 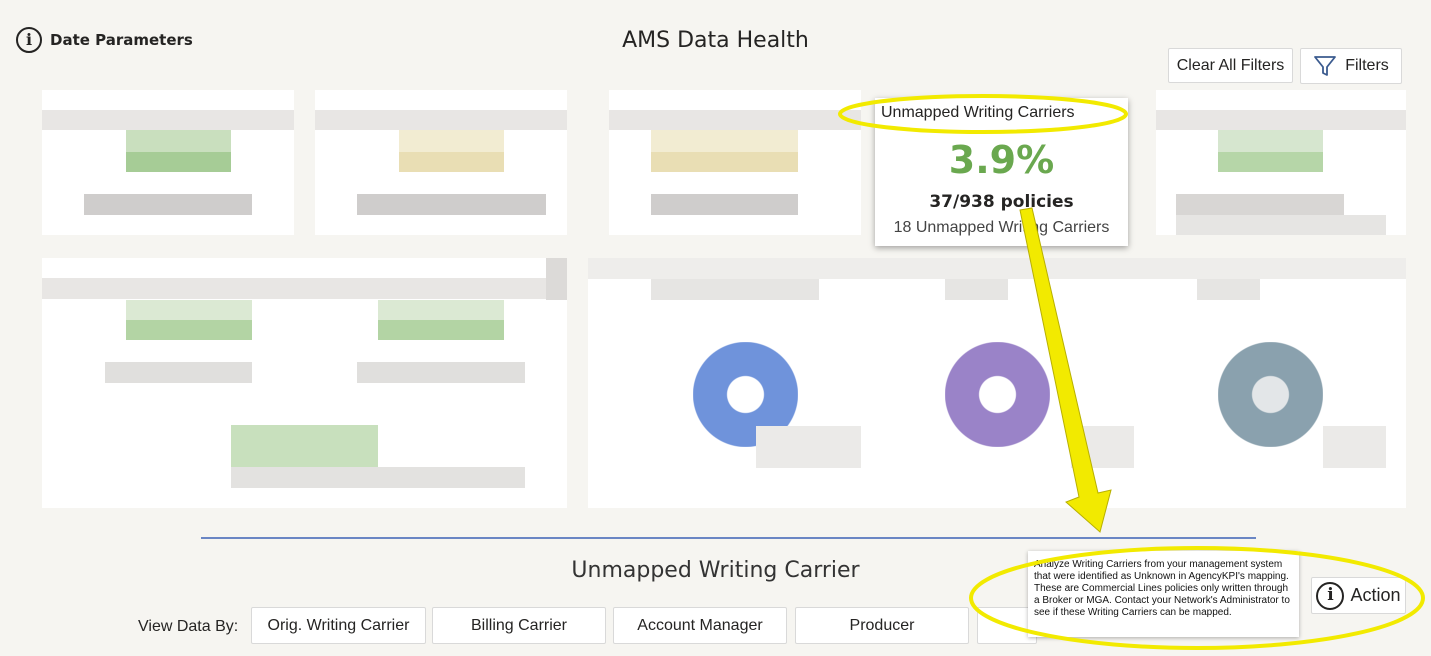 I want to click on action-button: i Action, so click(x=1358, y=595).